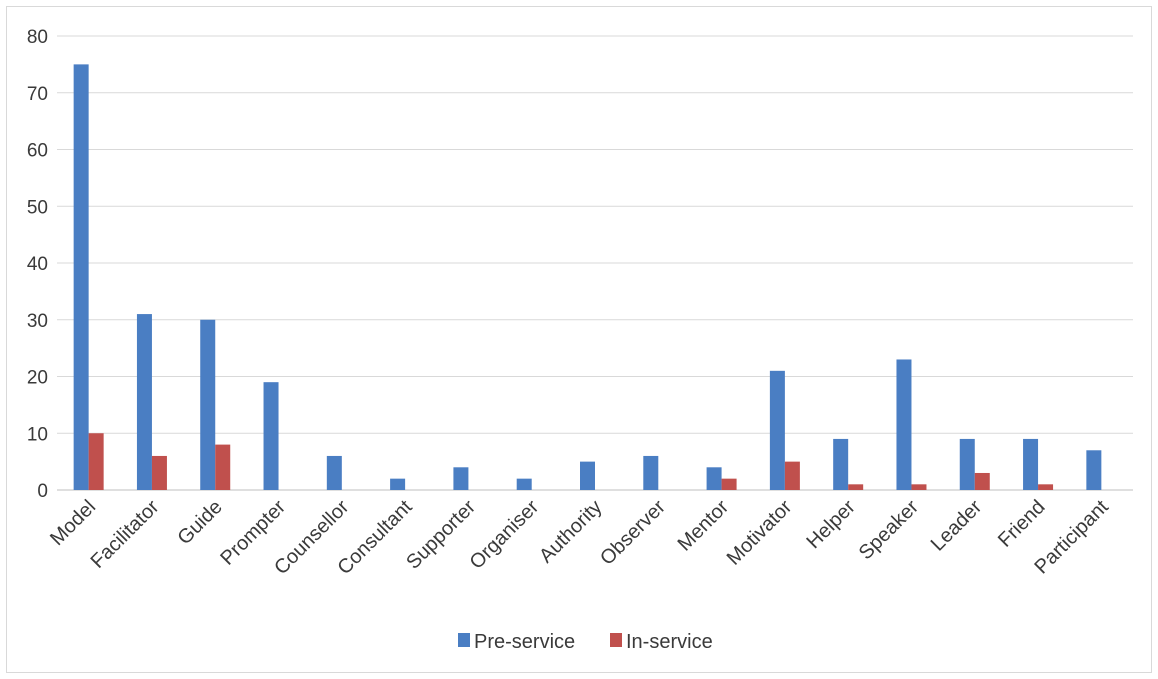 The image size is (1158, 679). I want to click on x-tick-label-model: Model, so click(73, 523).